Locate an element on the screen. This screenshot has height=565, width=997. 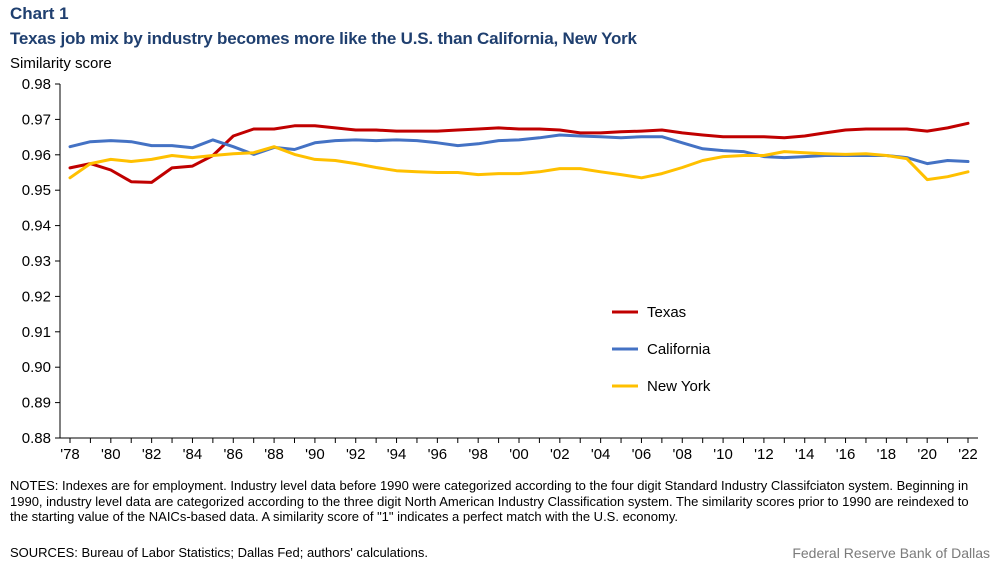
y-tick-label: 0.91 is located at coordinates (36, 332).